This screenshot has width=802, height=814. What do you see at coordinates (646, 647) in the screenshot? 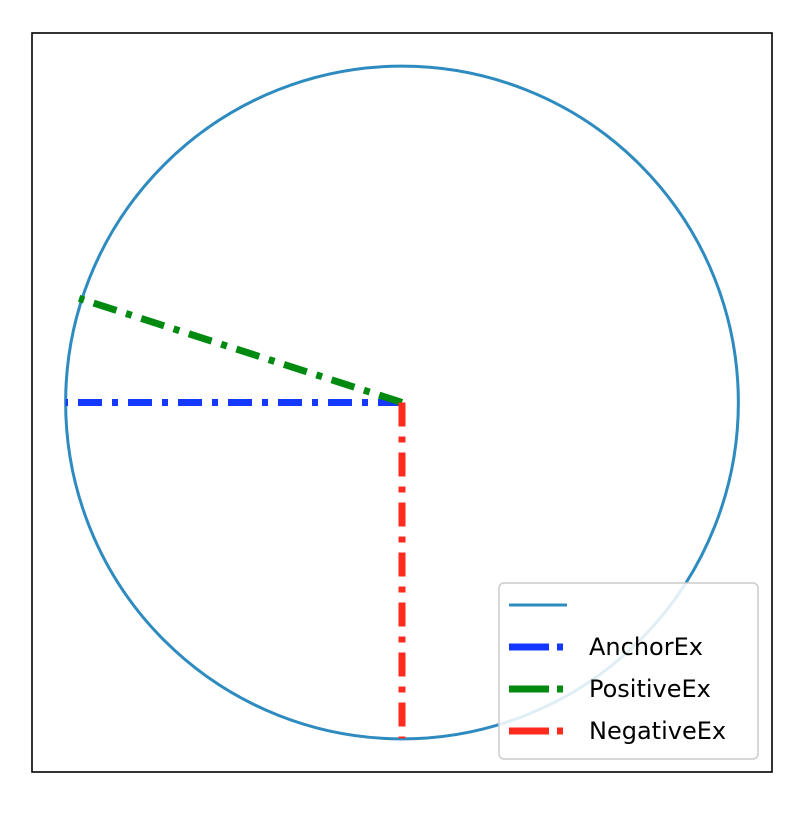
I see `legend-label: AnchorEx` at bounding box center [646, 647].